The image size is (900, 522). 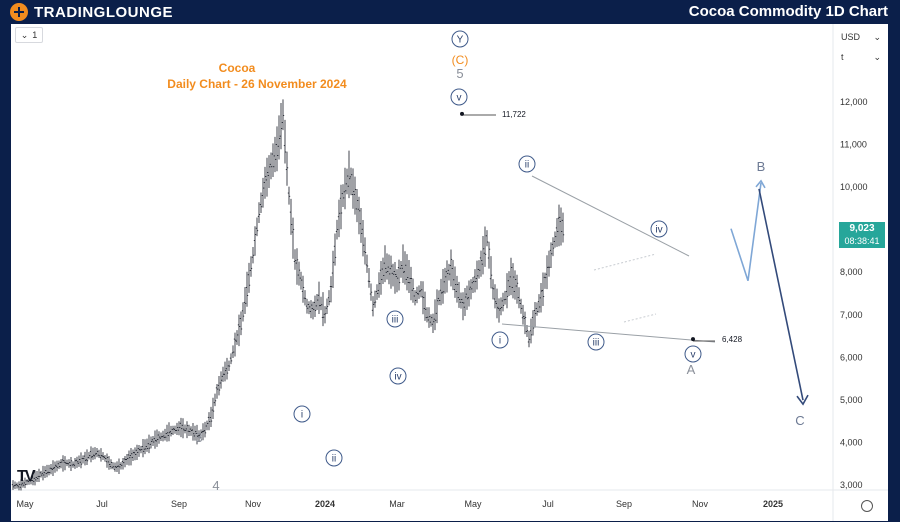 What do you see at coordinates (867, 506) in the screenshot?
I see `gear-icon` at bounding box center [867, 506].